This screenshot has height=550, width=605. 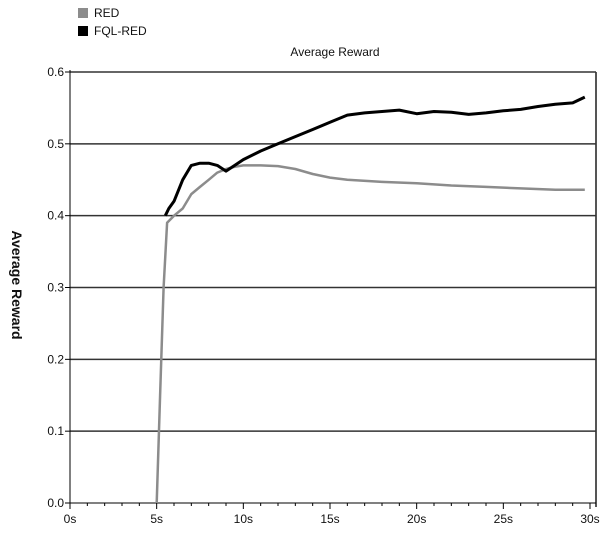 I want to click on y-tick-label-5: 0.5, so click(x=55, y=144).